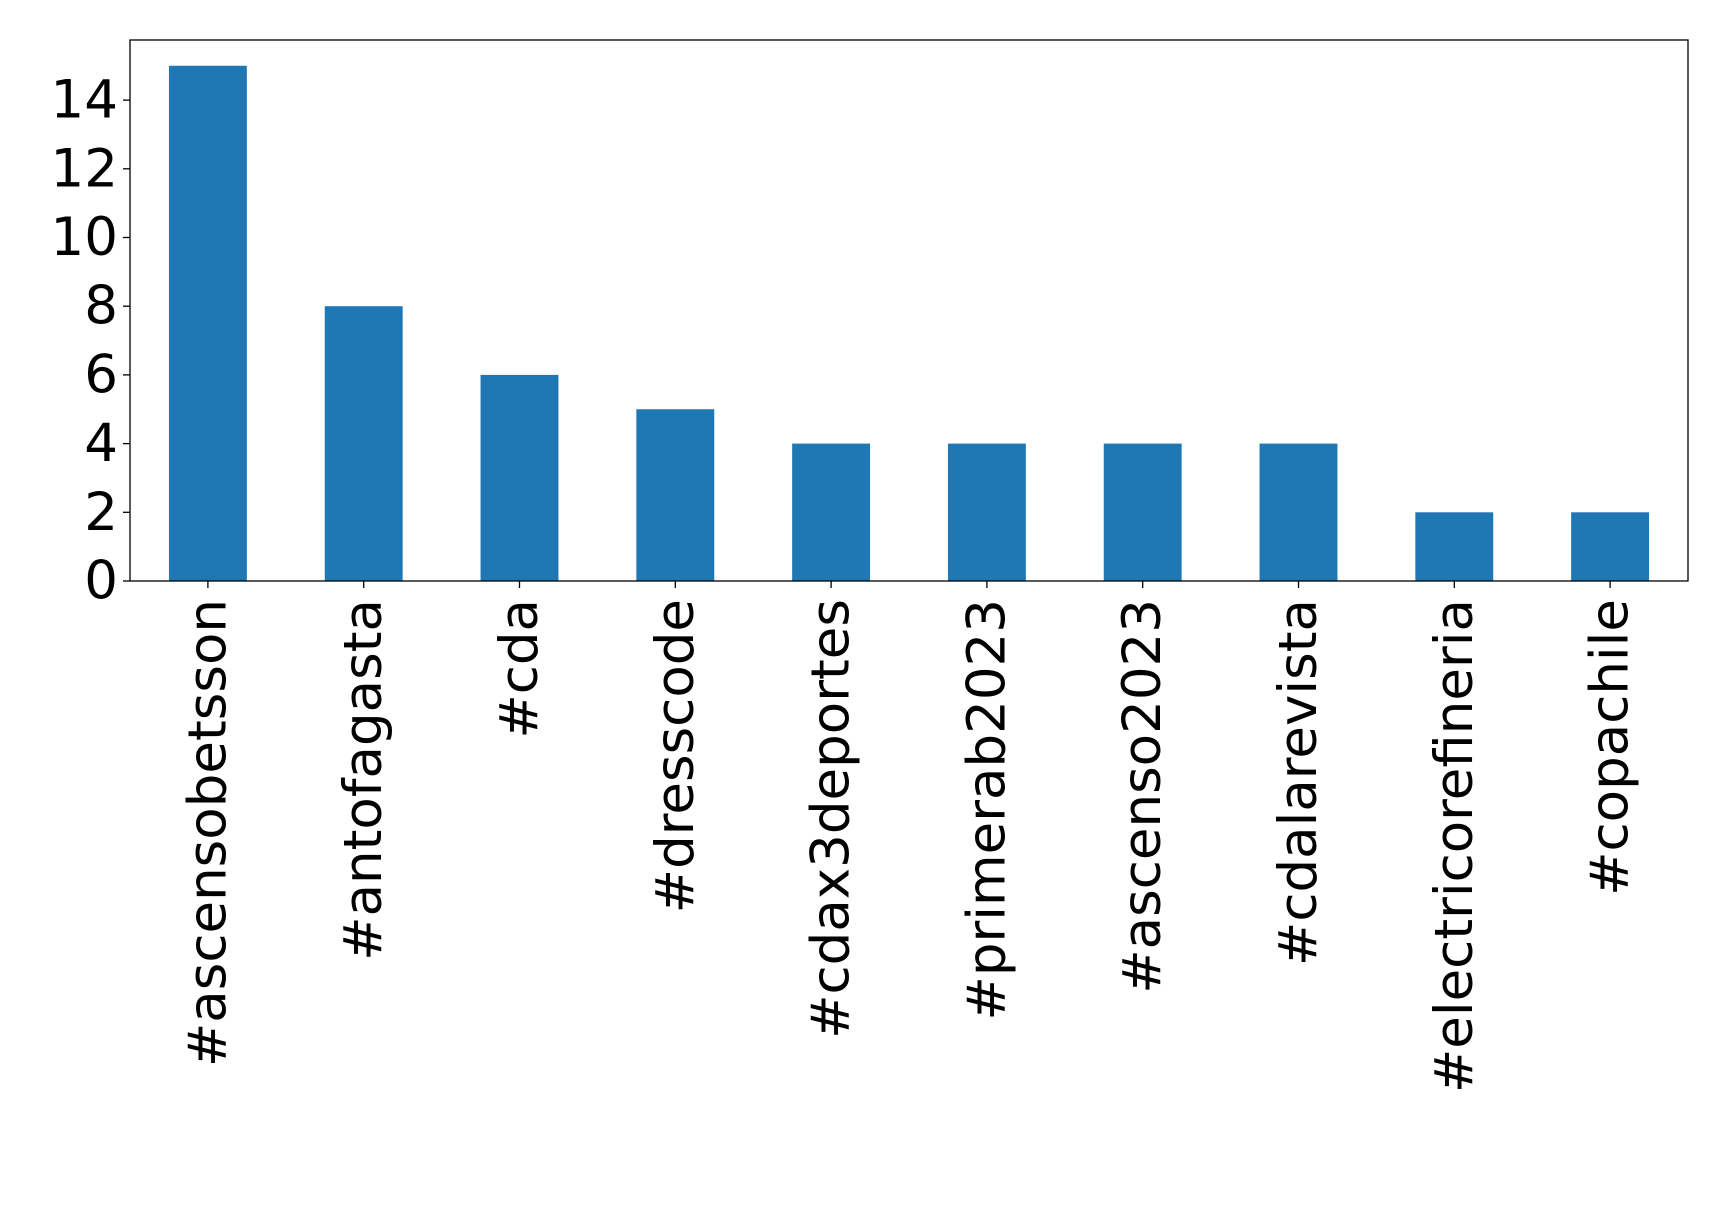 Image resolution: width=1719 pixels, height=1215 pixels. I want to click on y-tick-label: 14, so click(84, 100).